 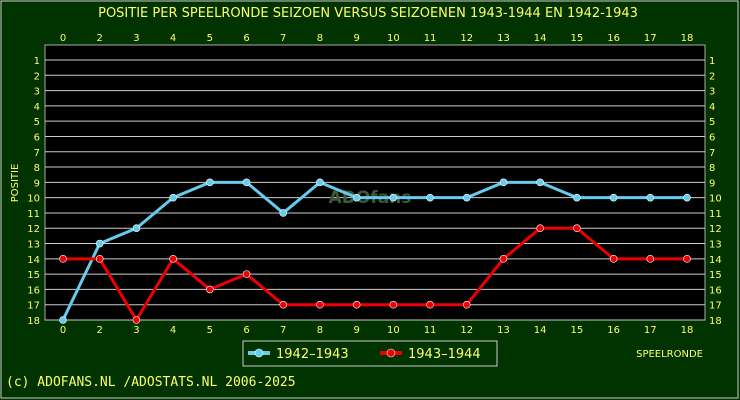 What do you see at coordinates (37, 153) in the screenshot?
I see `y-tick-label-left: 7` at bounding box center [37, 153].